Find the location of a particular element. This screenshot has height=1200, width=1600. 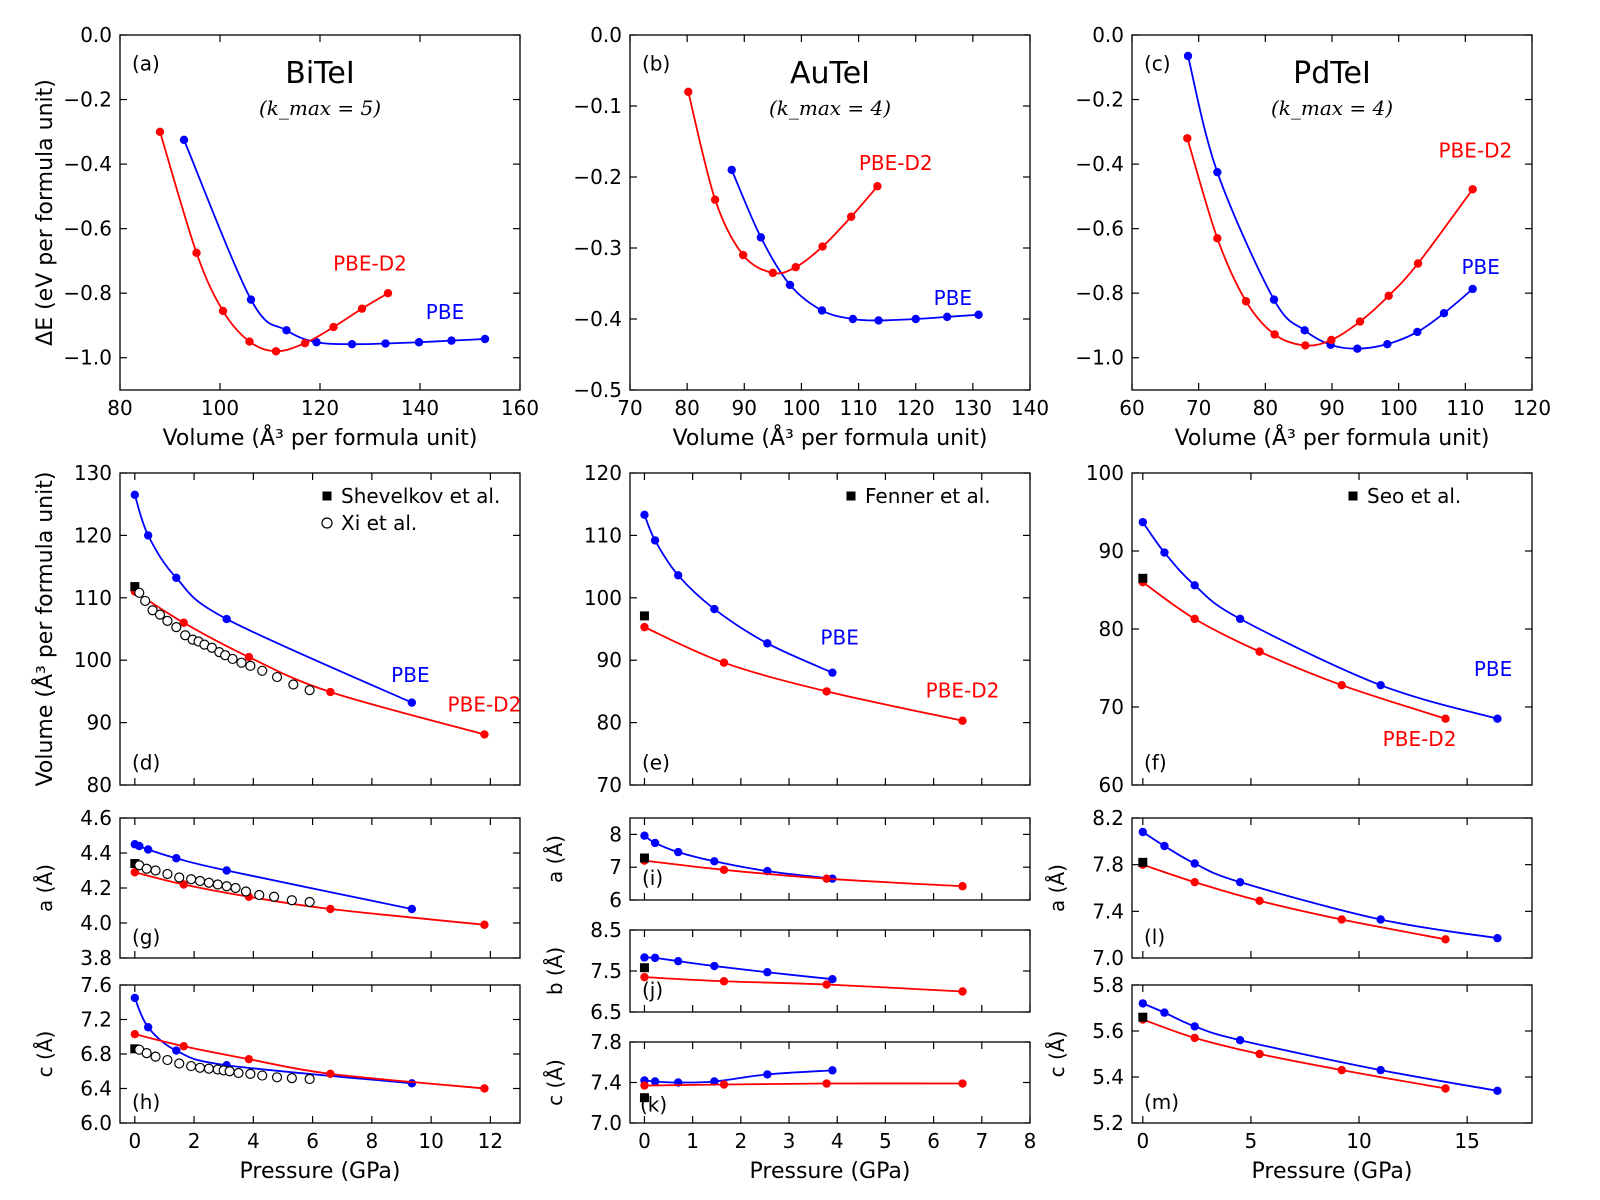

y-axis-label: b (Å) is located at coordinates (555, 971).